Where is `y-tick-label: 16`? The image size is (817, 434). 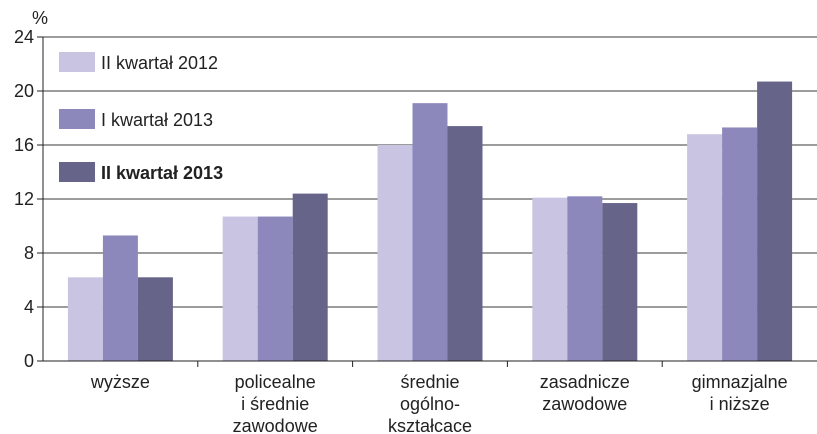
y-tick-label: 16 is located at coordinates (24, 145).